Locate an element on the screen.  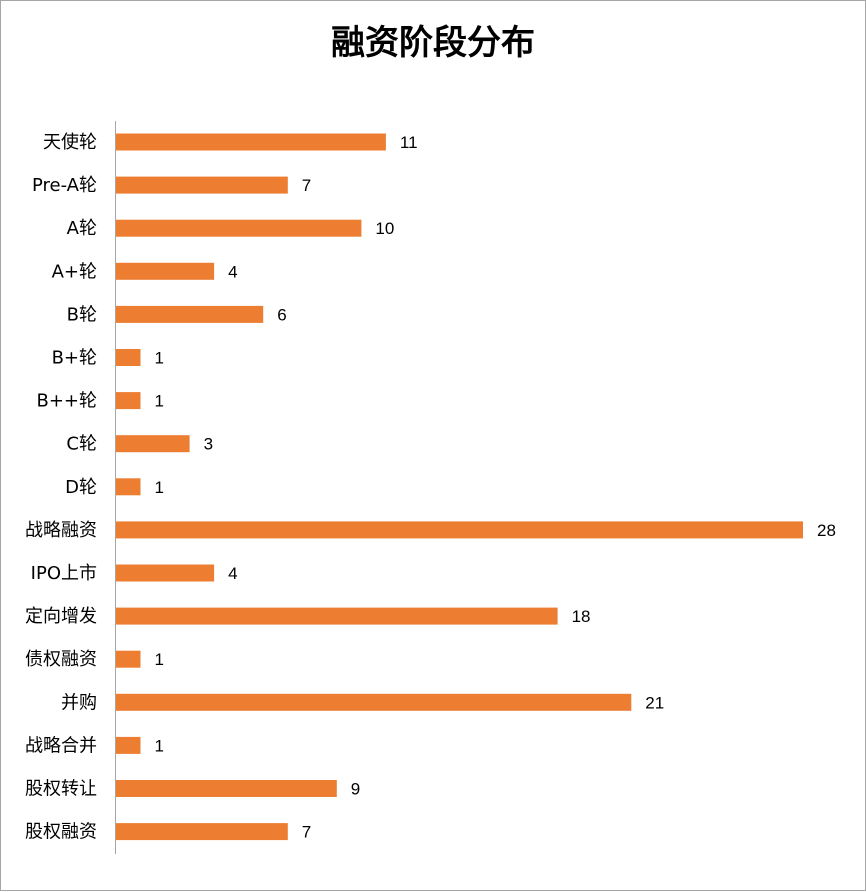
category-label-2: A轮 is located at coordinates (82, 228).